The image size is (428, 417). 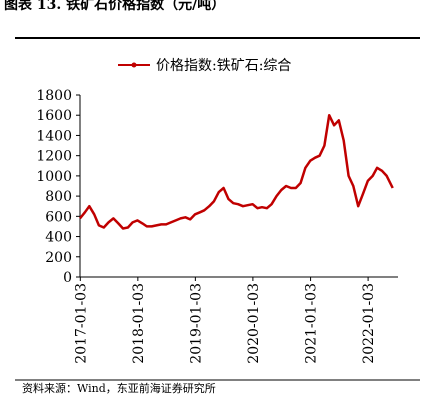 What do you see at coordinates (119, 388) in the screenshot?
I see `source-note: 资料来源：Wind，东亚前海证券研究所` at bounding box center [119, 388].